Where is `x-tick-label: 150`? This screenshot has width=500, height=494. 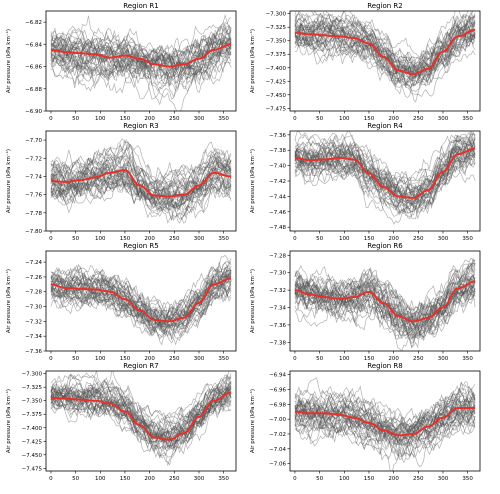 x-tick-label: 150 is located at coordinates (125, 119).